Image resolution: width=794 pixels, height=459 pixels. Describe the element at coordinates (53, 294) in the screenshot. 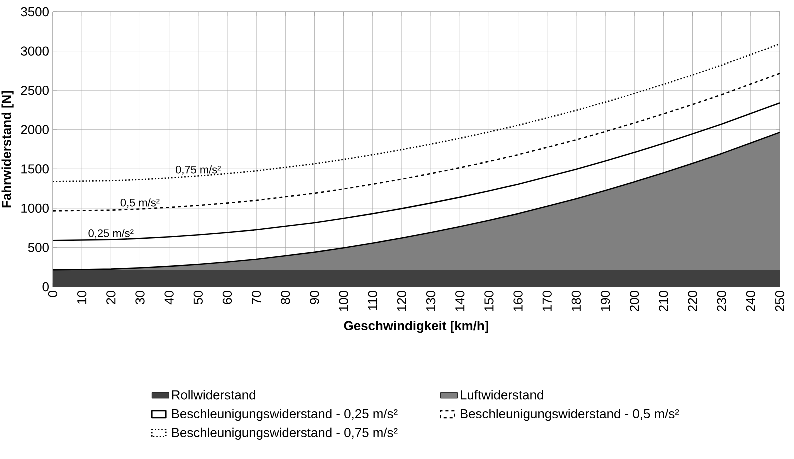

I see `x-tick-label: 0` at that location.